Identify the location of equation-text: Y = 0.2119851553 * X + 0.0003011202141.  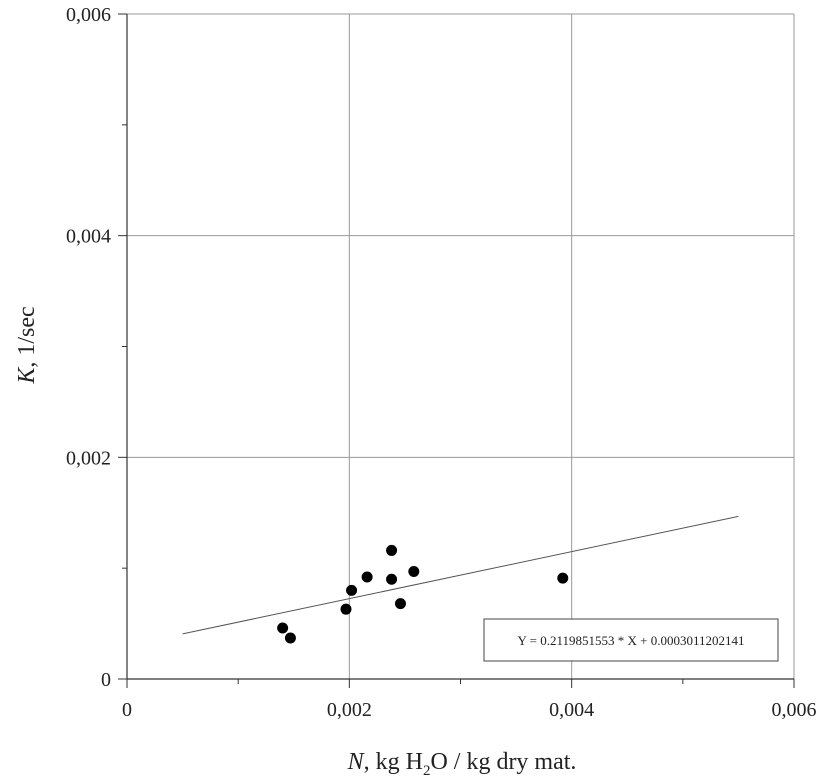
(631, 640).